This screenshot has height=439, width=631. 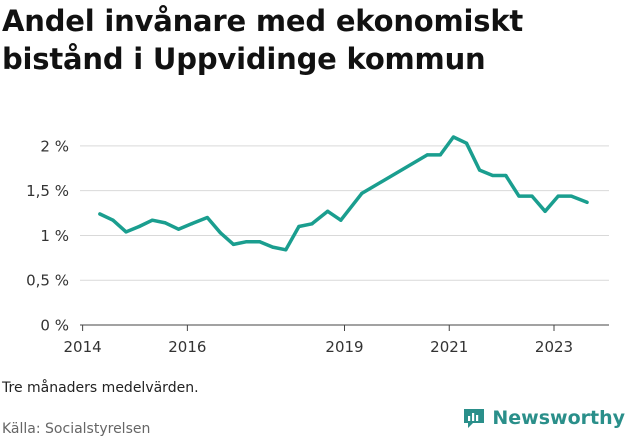 What do you see at coordinates (54, 326) in the screenshot?
I see `y-tick-label: 0 %` at bounding box center [54, 326].